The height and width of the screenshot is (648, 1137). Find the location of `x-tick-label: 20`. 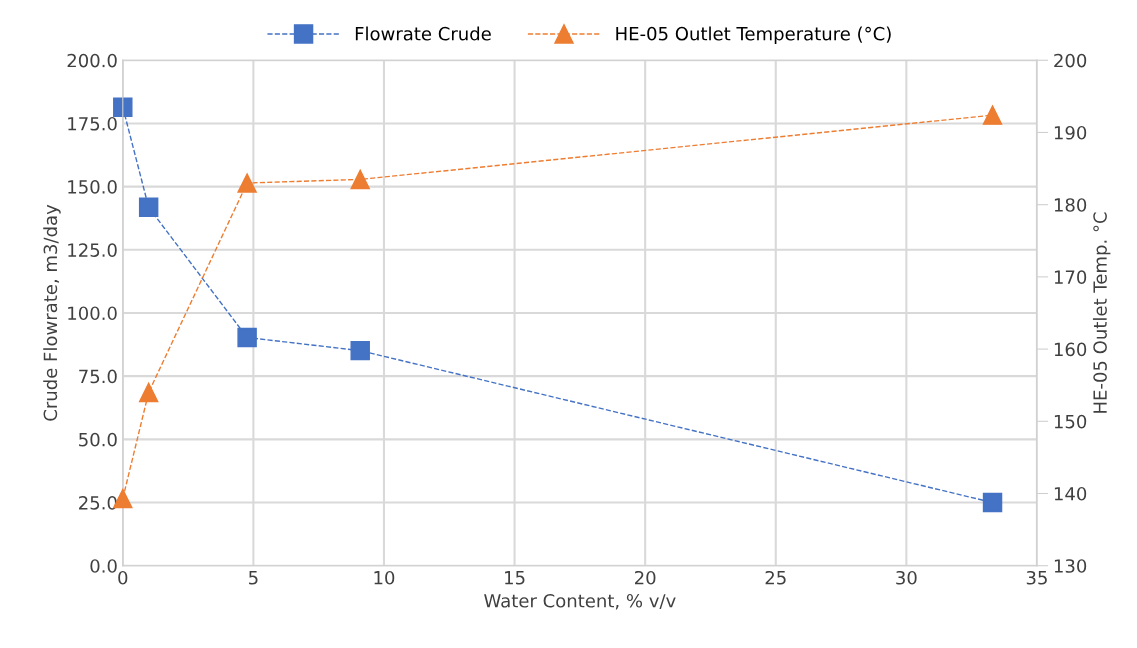

x-tick-label: 20 is located at coordinates (645, 577).